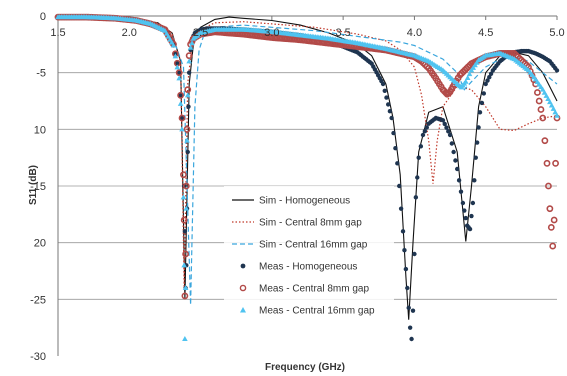 The height and width of the screenshot is (376, 567). Describe the element at coordinates (40, 244) in the screenshot. I see `y-tick-label: 20` at that location.